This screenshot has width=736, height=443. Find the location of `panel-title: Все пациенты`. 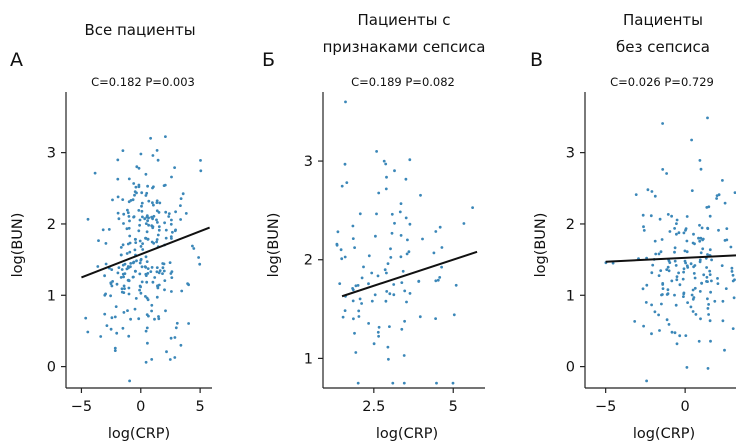

panel-title: Все пациенты is located at coordinates (139, 30).